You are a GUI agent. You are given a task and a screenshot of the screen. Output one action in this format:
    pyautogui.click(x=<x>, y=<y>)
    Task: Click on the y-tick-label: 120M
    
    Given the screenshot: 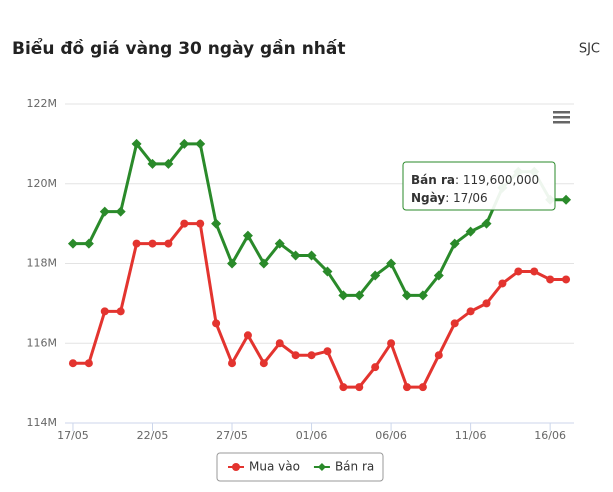 What is the action you would take?
    pyautogui.click(x=42, y=183)
    